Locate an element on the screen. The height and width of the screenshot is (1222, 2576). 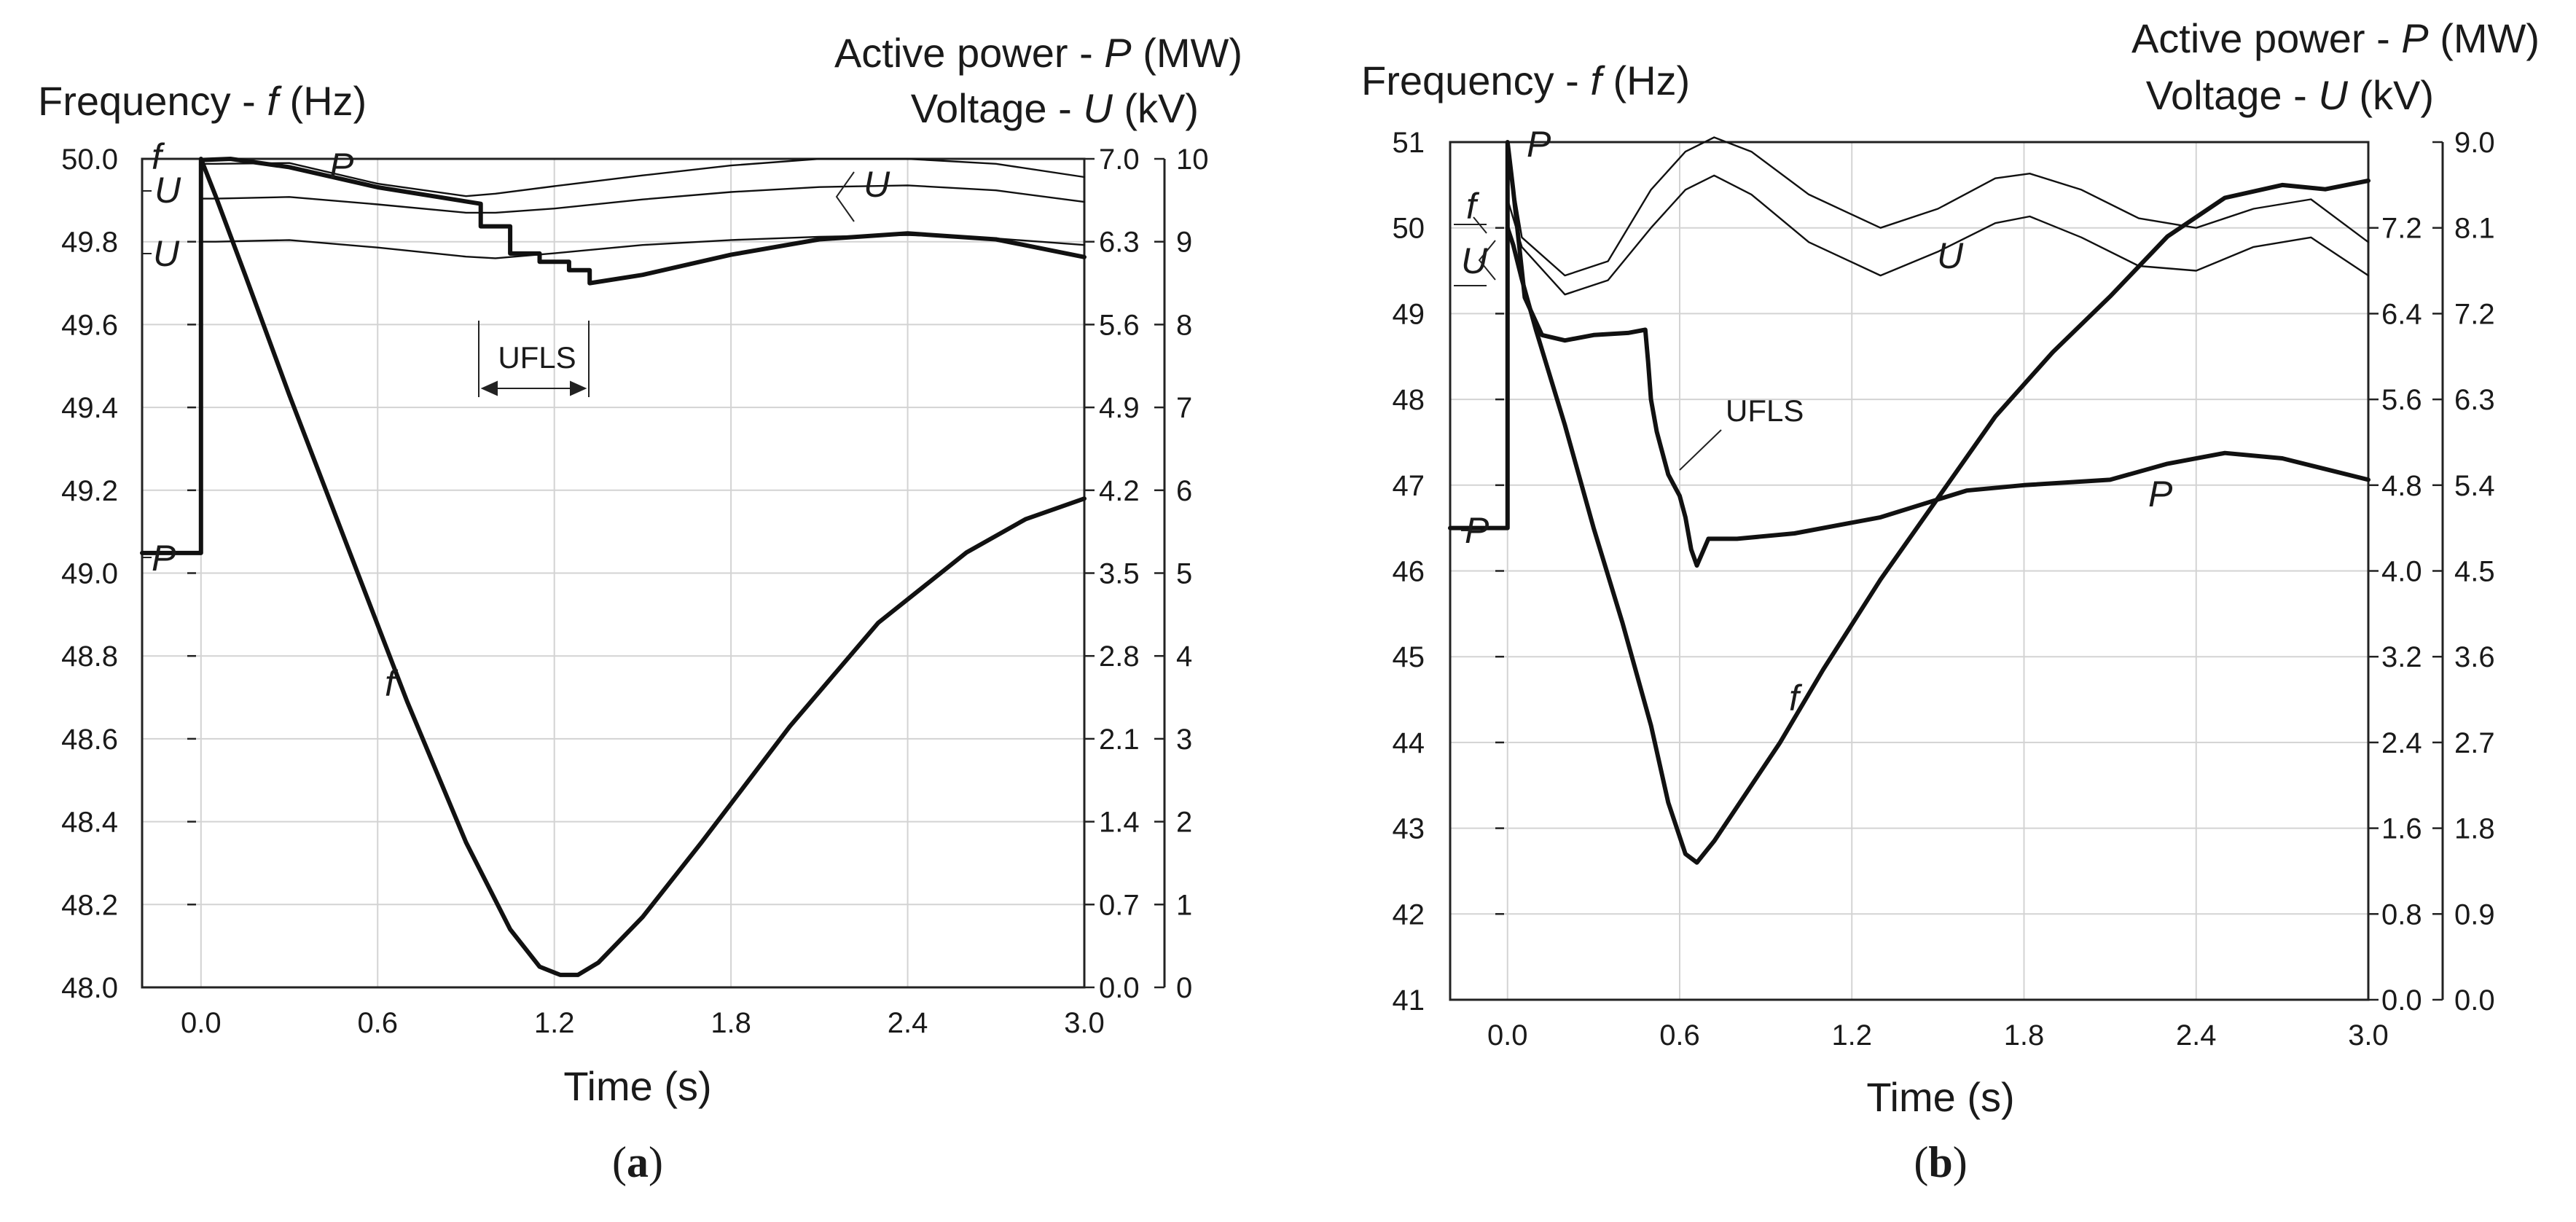
b-u-bracket is located at coordinates (1487, 260).